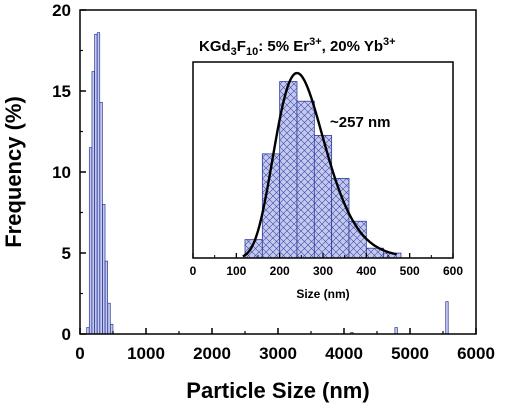 The width and height of the screenshot is (505, 409). What do you see at coordinates (278, 353) in the screenshot?
I see `main-x-tick-label-3: 3000` at bounding box center [278, 353].